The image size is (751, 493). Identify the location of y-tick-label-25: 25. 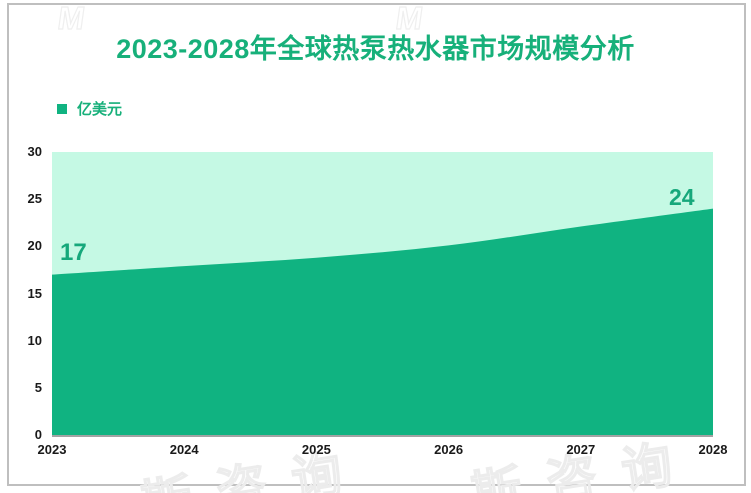
(34, 199).